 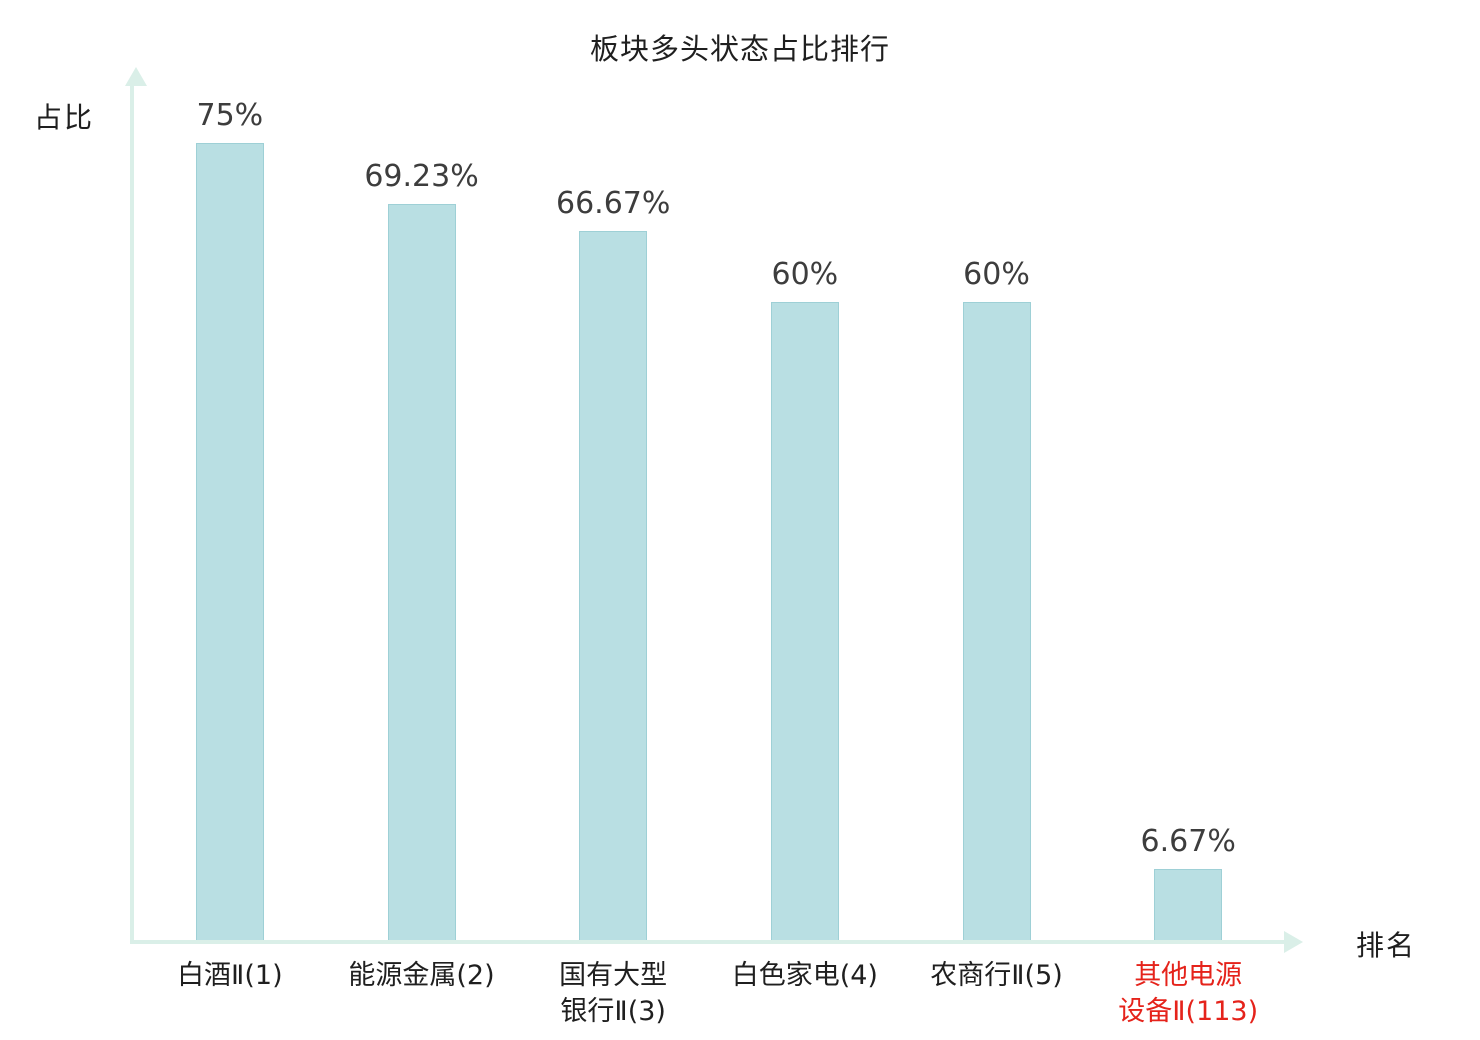 I want to click on bar-value-label: 75%, so click(x=230, y=115).